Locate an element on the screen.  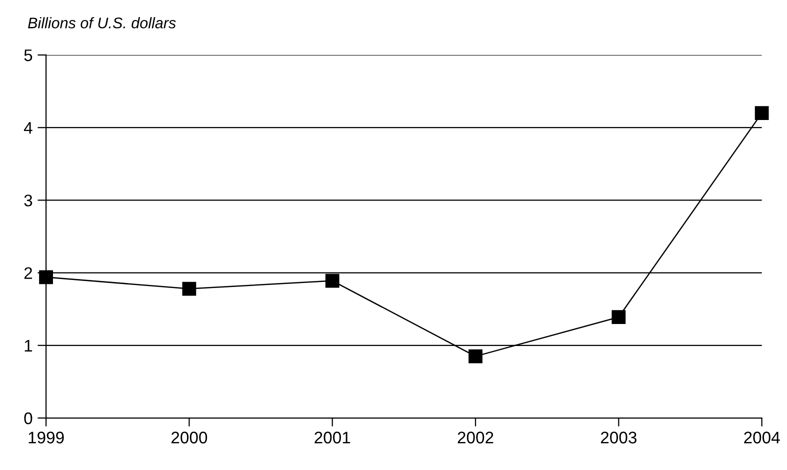
y-tick-label: 4 is located at coordinates (28, 128).